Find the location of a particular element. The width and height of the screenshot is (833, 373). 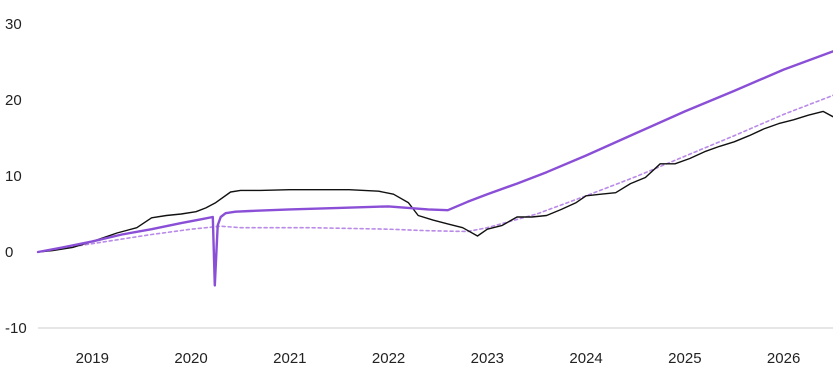

x-axis: 2019 2020 2021 2022 2023 2024 2025 2026 is located at coordinates (438, 358).